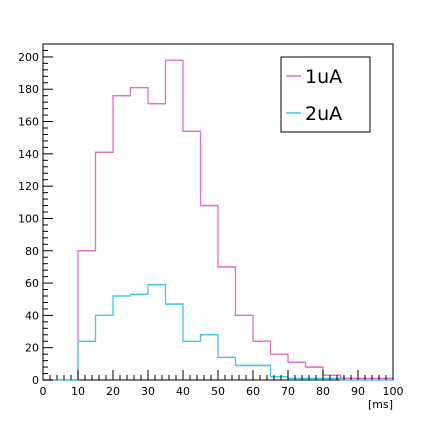 The height and width of the screenshot is (422, 436). I want to click on y-tick-label: 200, so click(28, 57).